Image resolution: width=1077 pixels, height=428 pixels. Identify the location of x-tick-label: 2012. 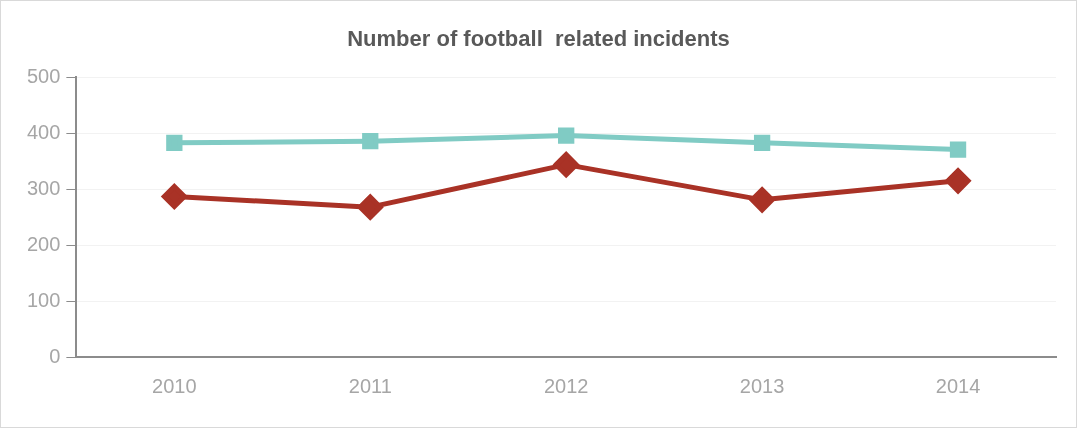
(566, 385).